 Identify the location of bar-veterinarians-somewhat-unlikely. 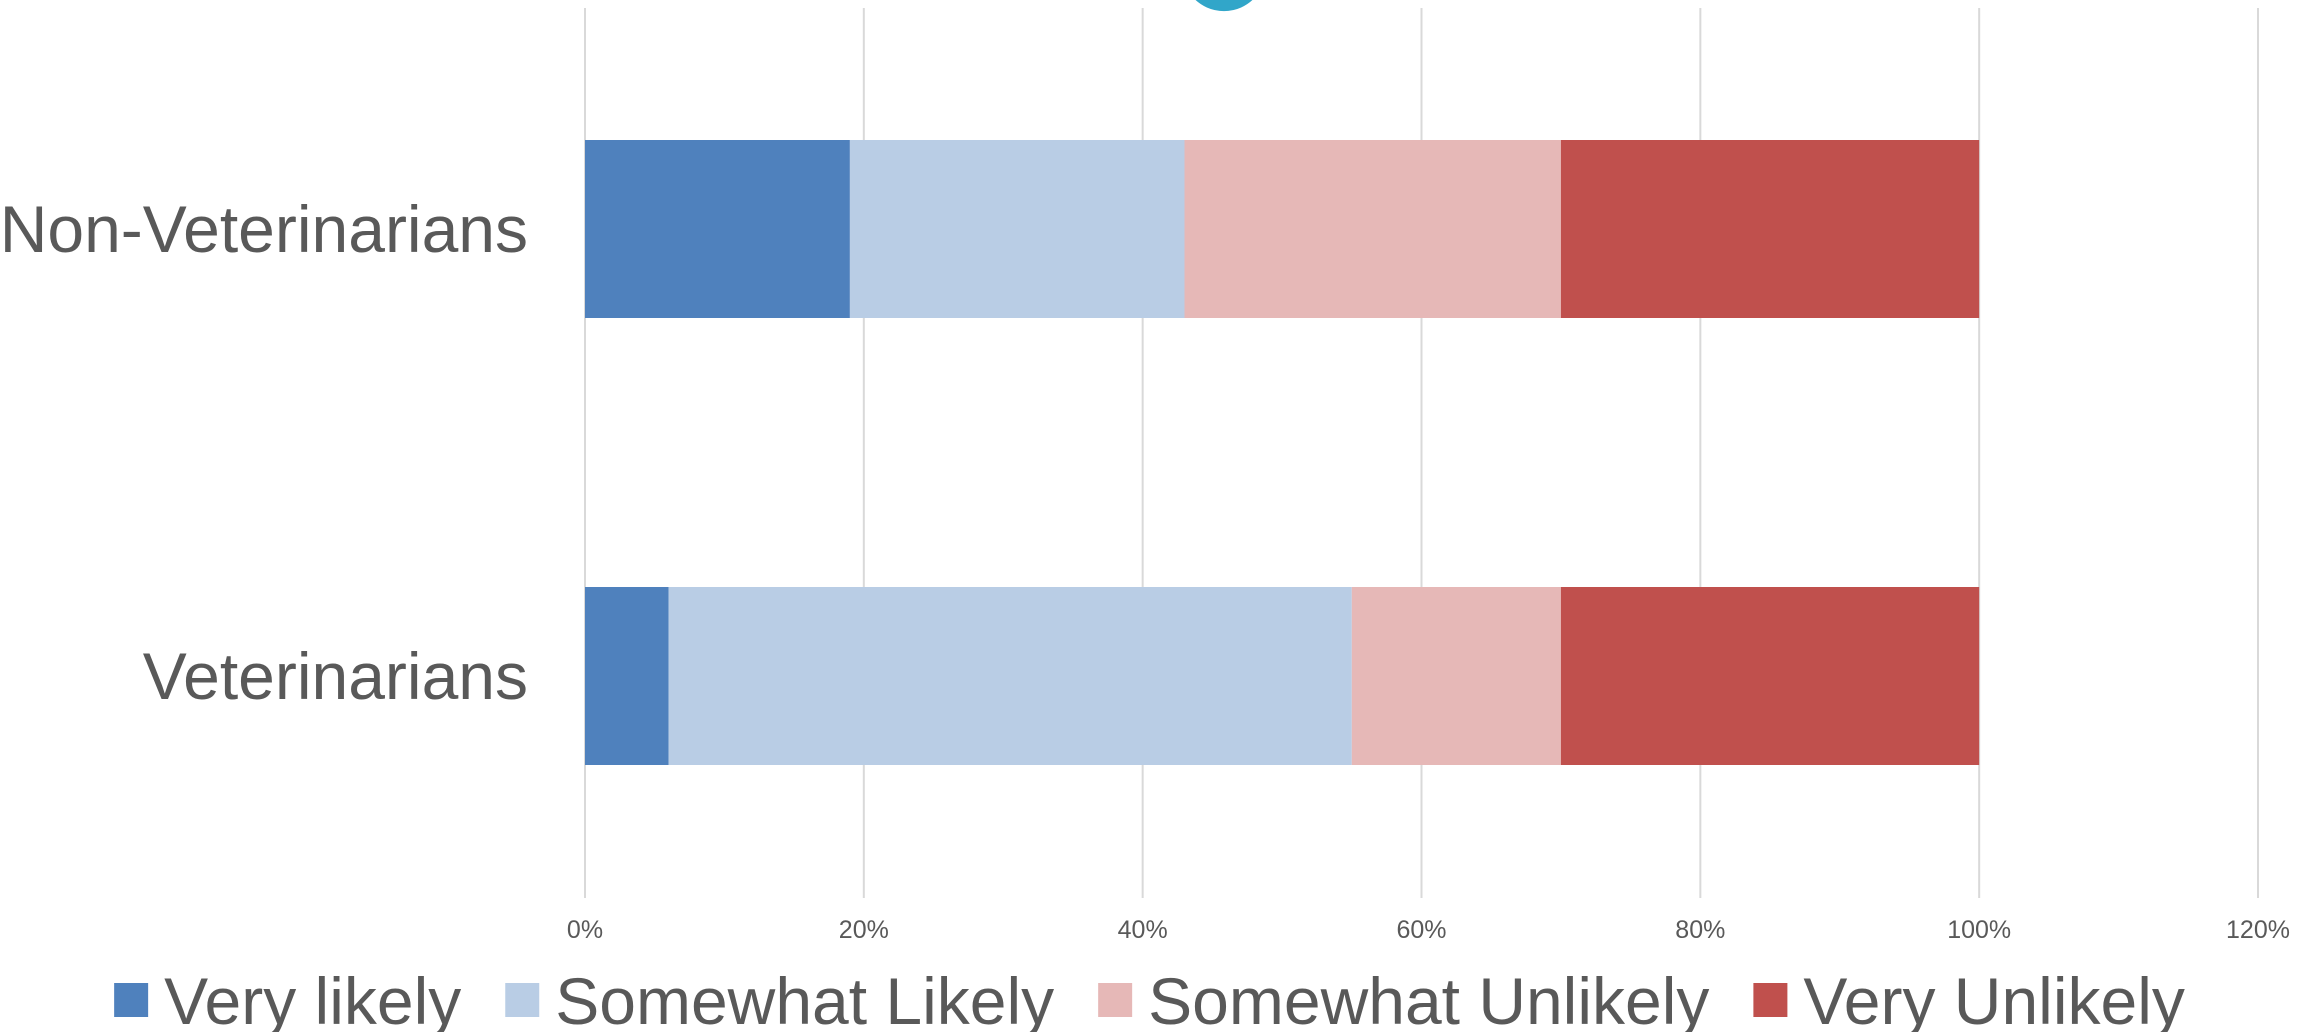
(1456, 676).